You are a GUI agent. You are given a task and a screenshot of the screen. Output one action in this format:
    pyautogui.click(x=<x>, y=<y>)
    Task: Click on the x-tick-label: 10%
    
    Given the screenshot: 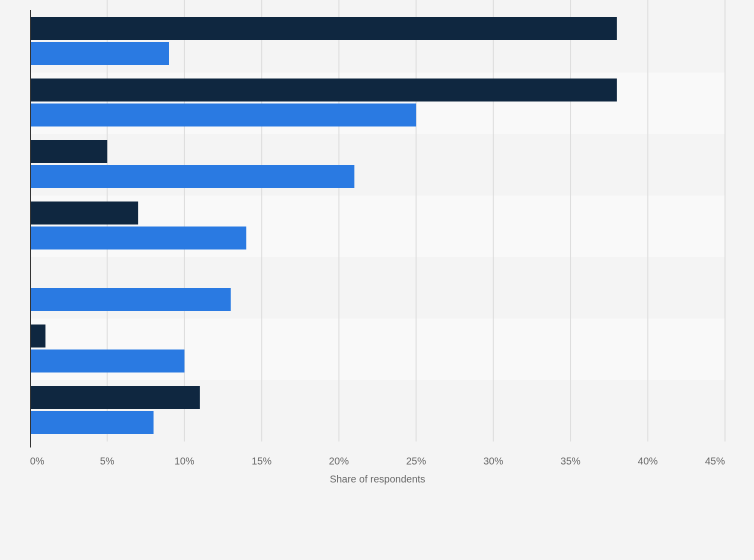 What is the action you would take?
    pyautogui.click(x=184, y=462)
    